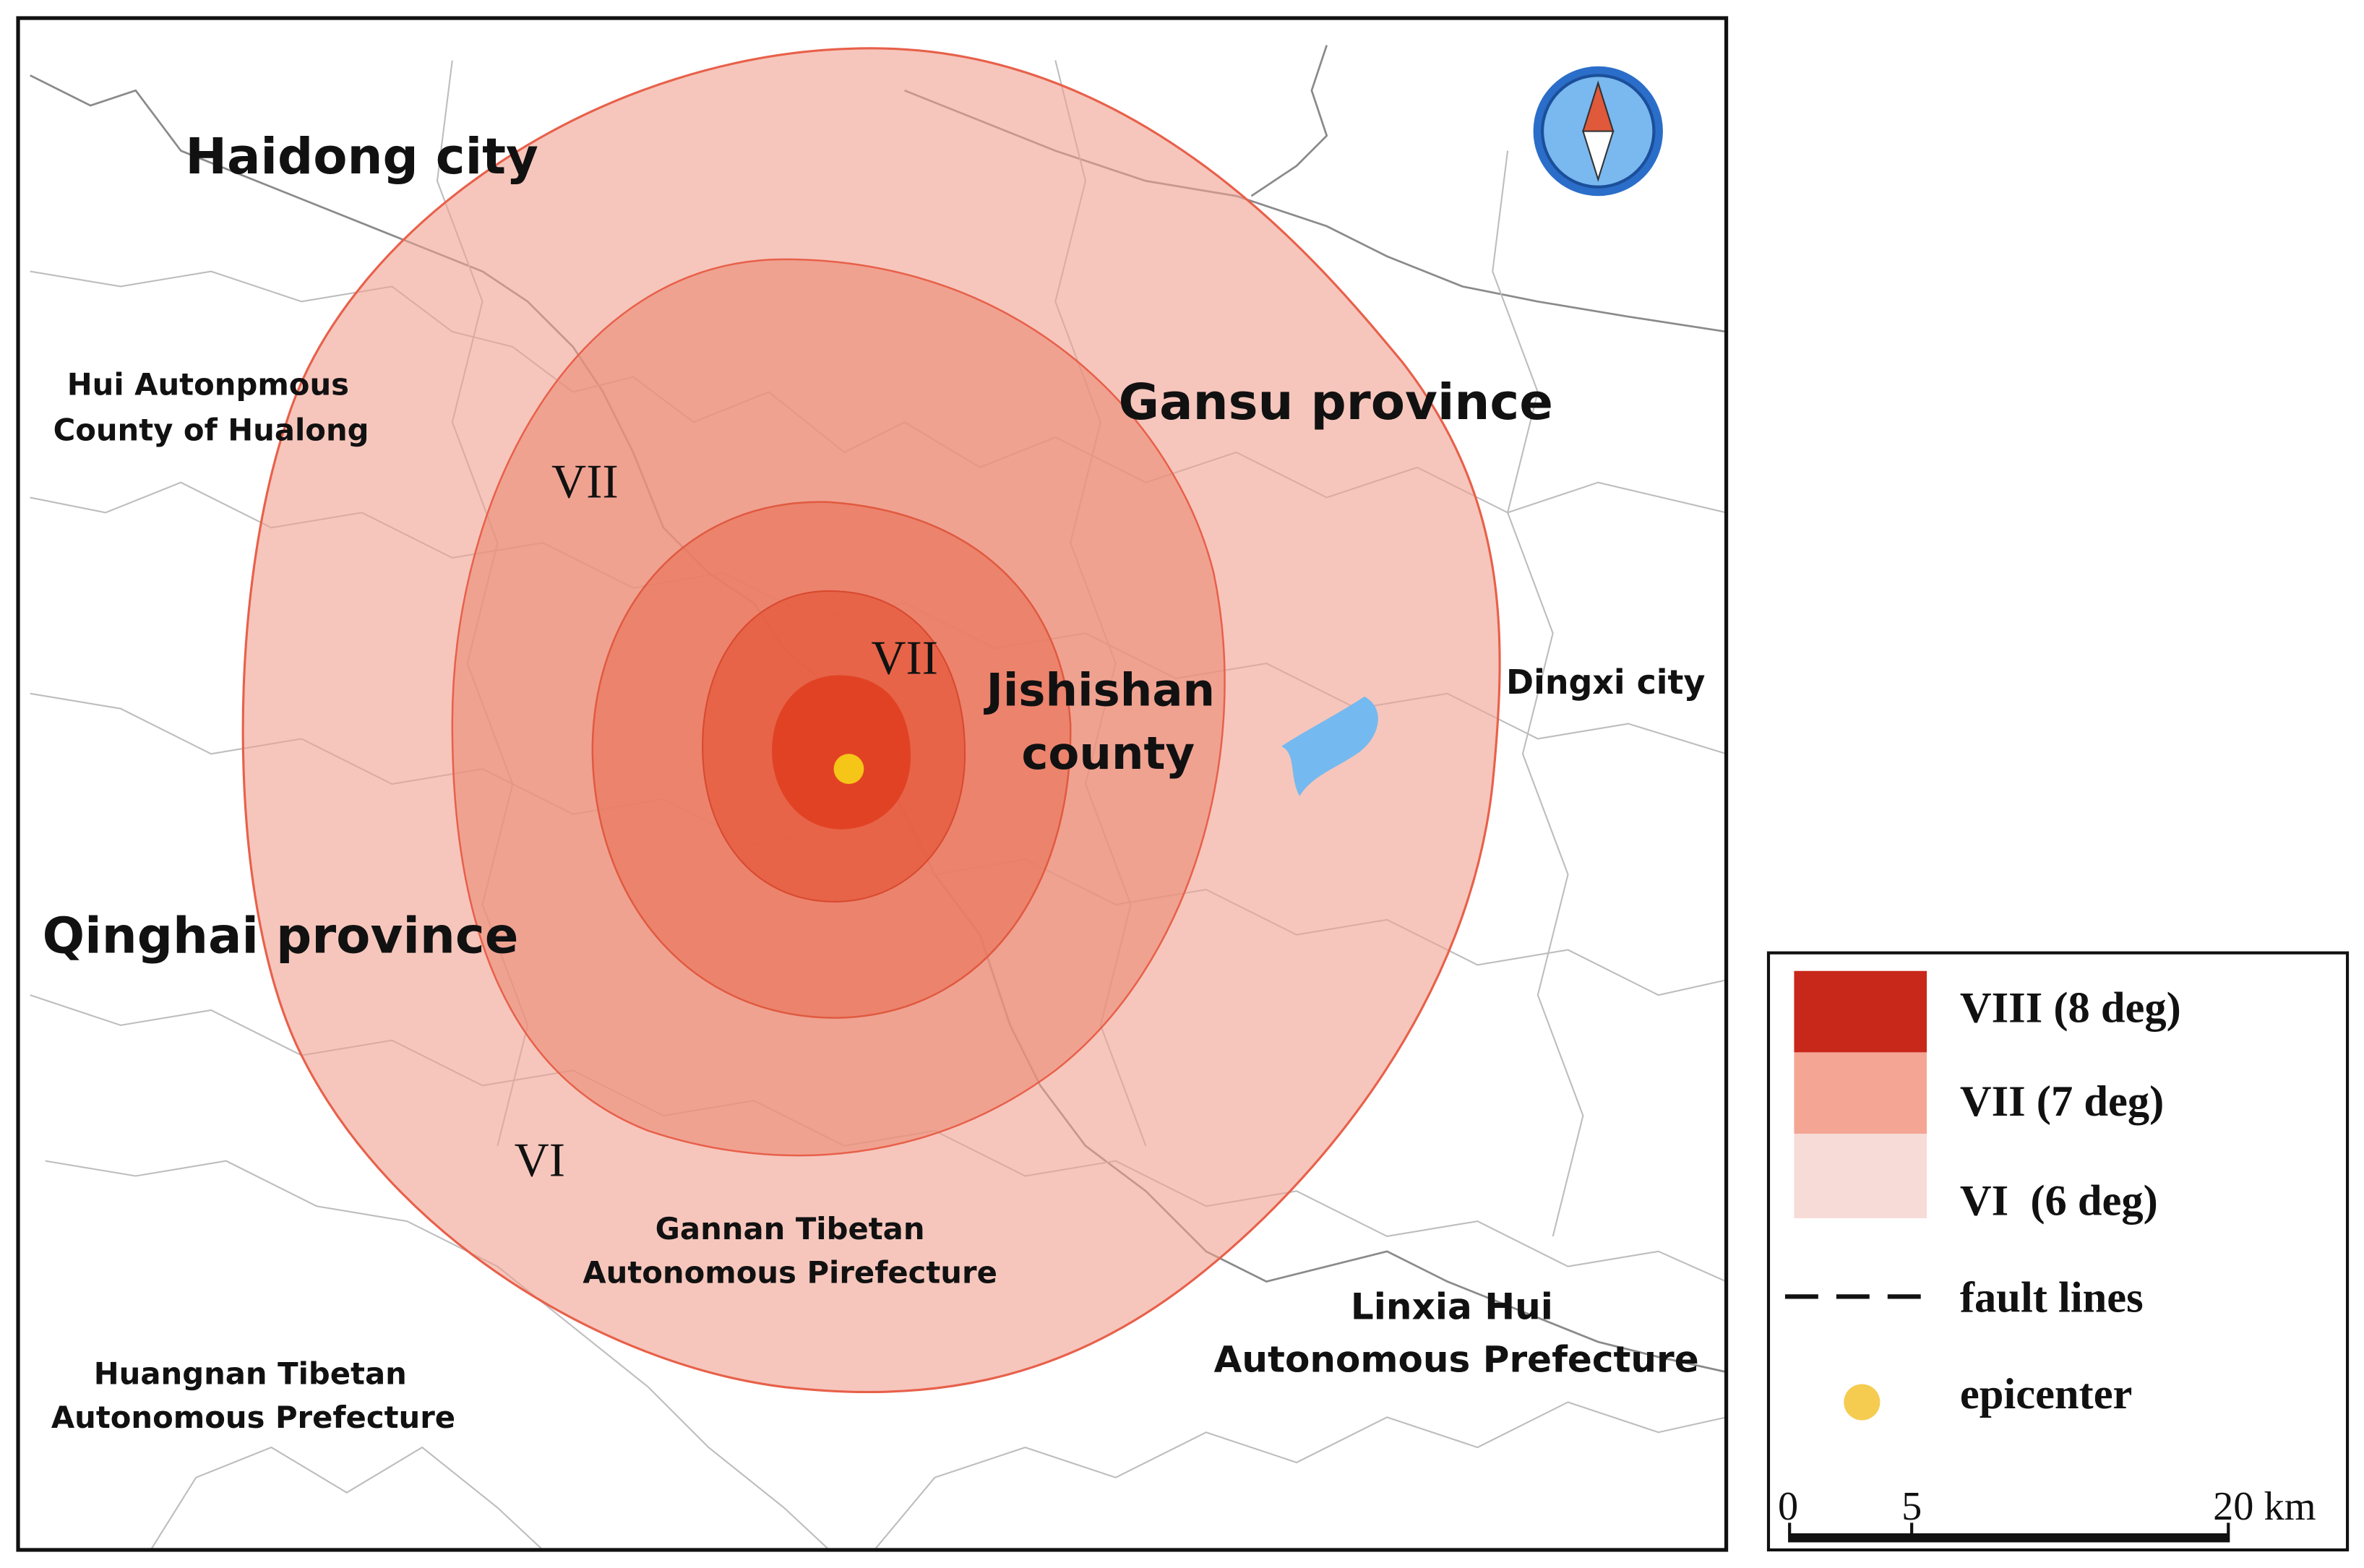  What do you see at coordinates (540, 1160) in the screenshot?
I see `intensity-label: VI` at bounding box center [540, 1160].